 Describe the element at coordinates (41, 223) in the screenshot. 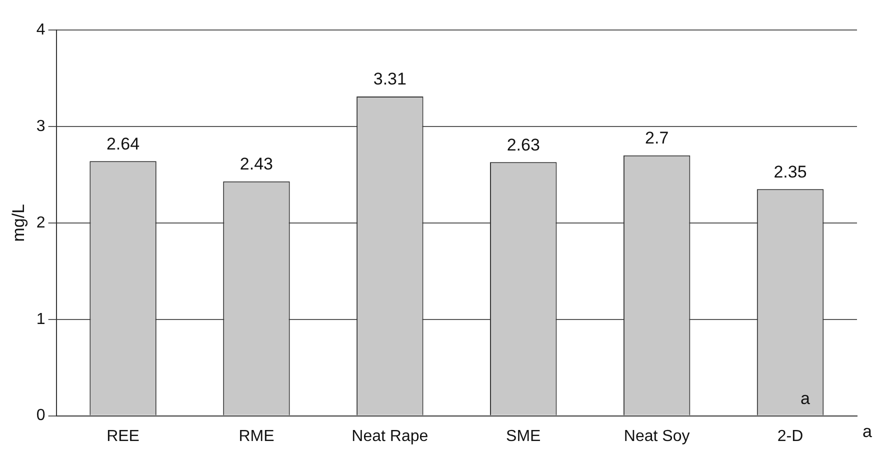

I see `y-tick-label: 2` at that location.